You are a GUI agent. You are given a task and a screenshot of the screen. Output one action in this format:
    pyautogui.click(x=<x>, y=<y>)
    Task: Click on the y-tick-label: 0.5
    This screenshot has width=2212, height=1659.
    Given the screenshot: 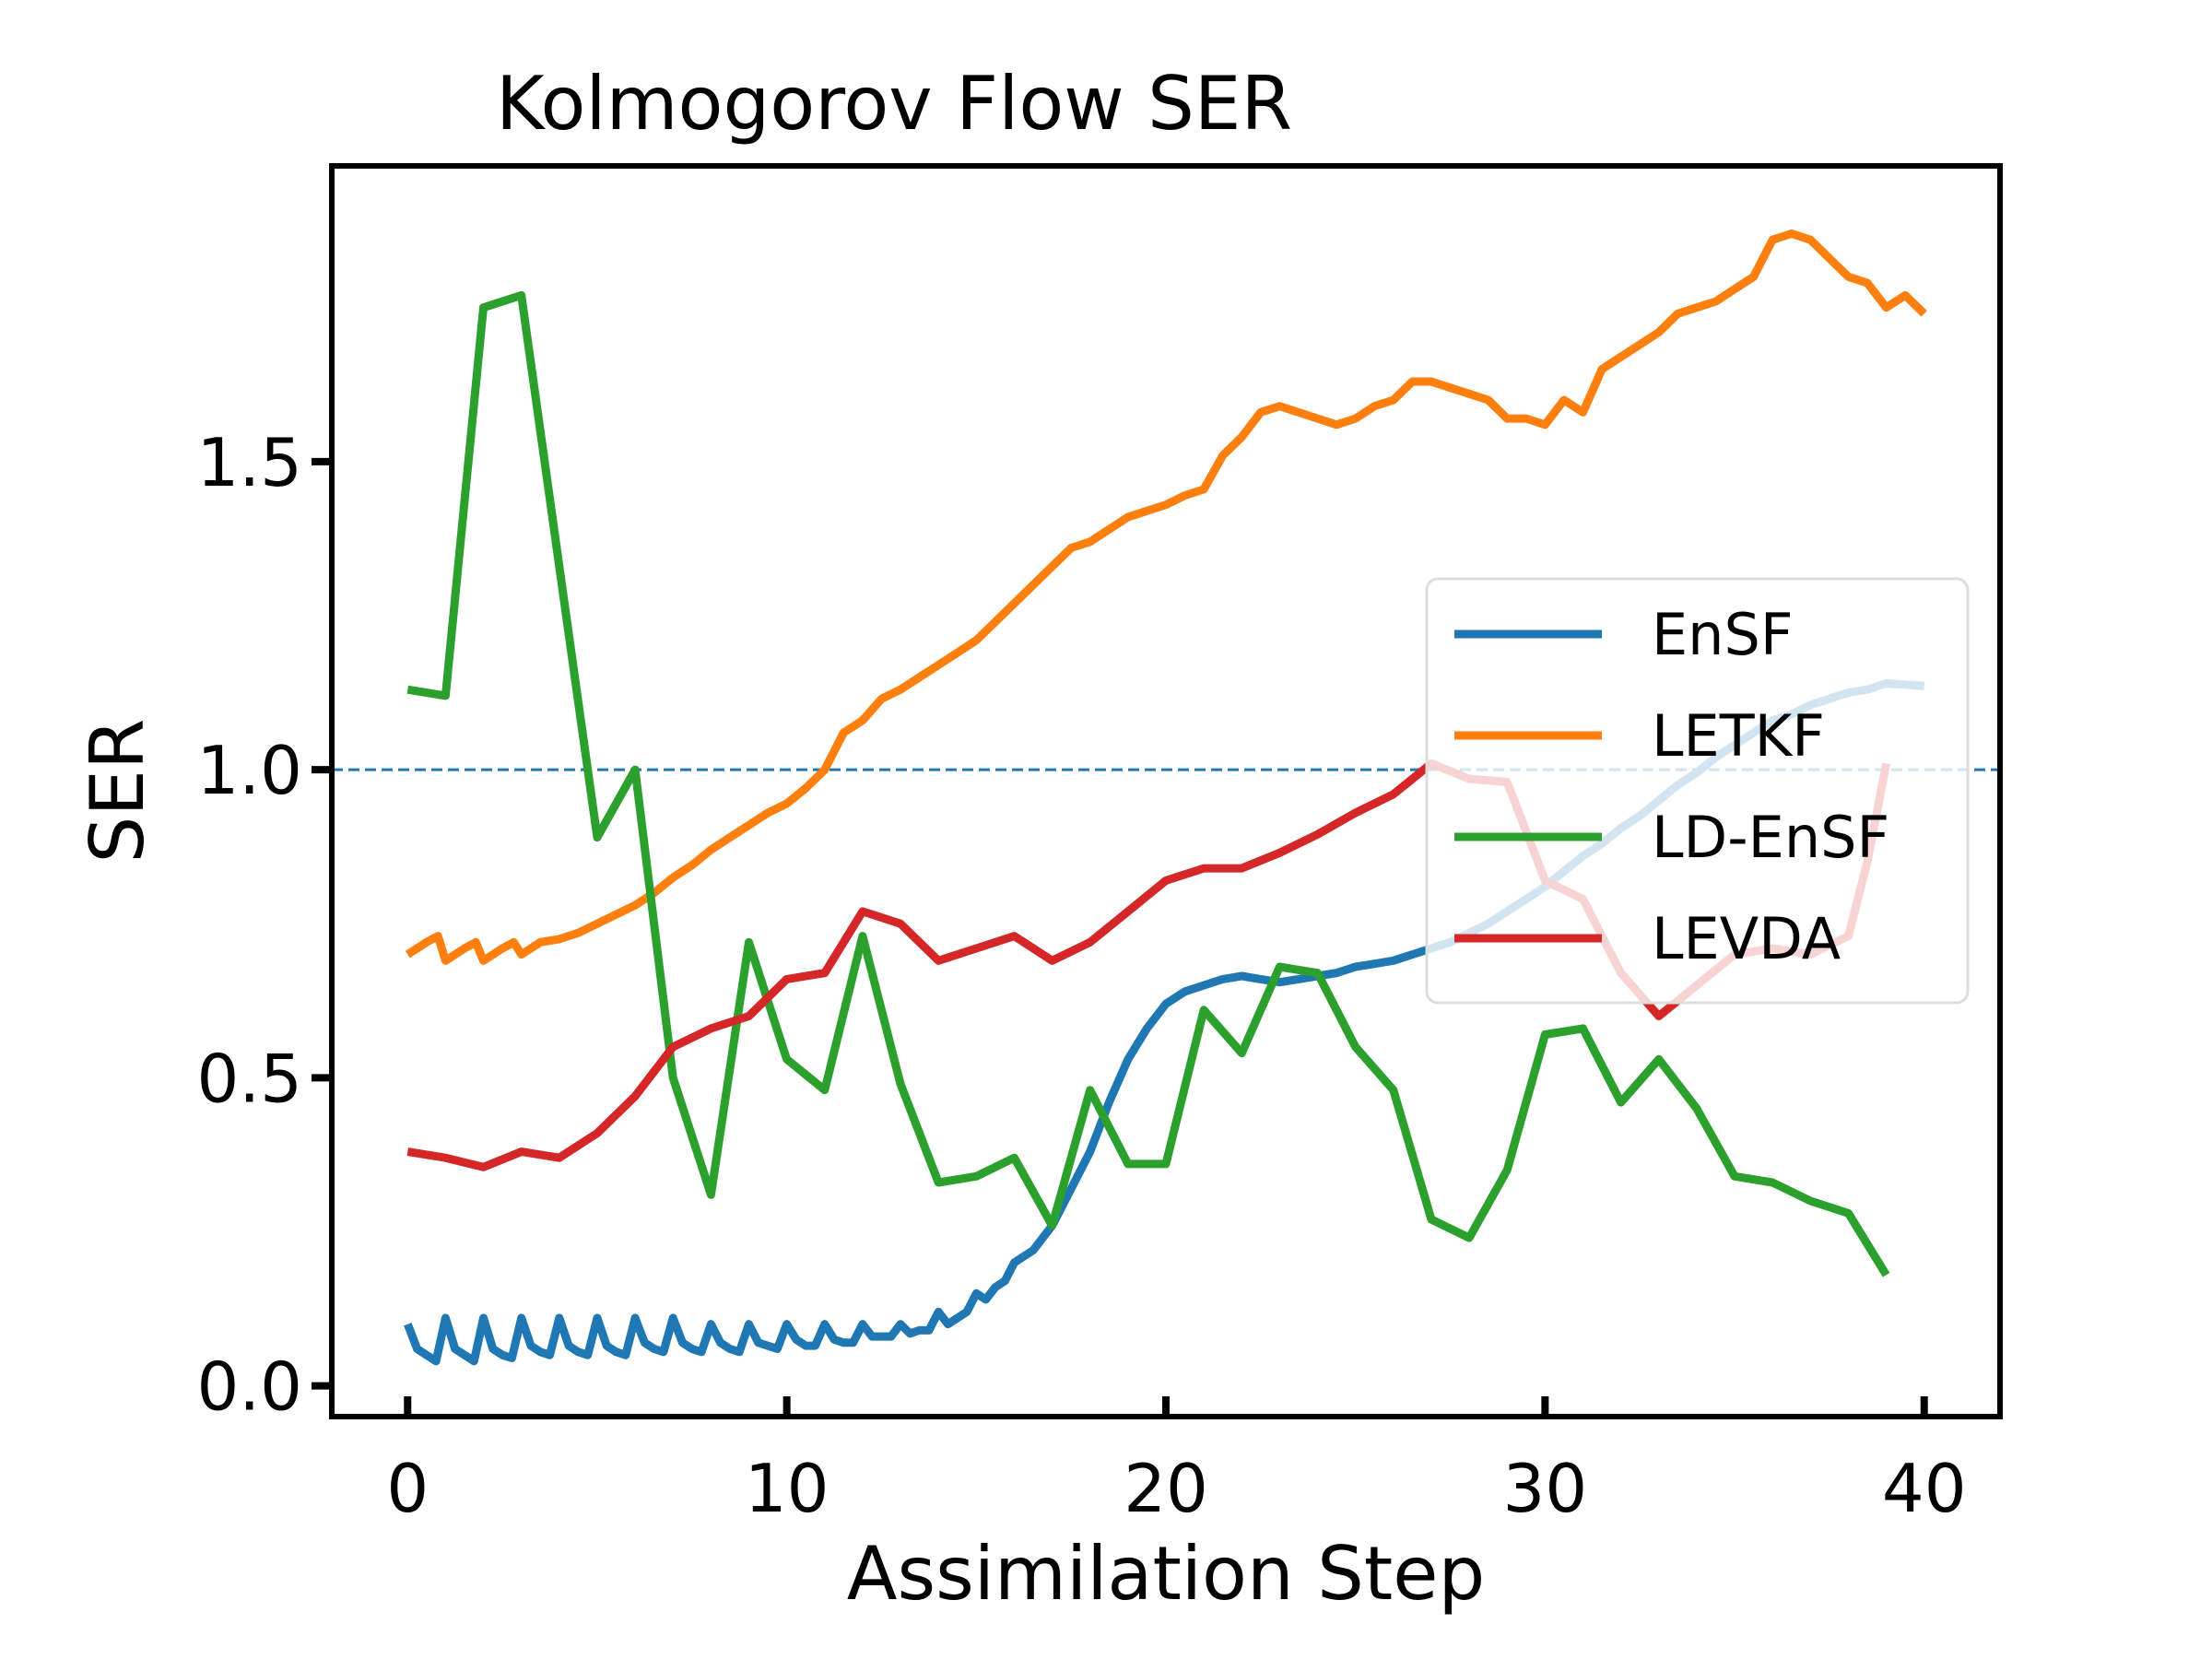 What is the action you would take?
    pyautogui.click(x=249, y=1078)
    